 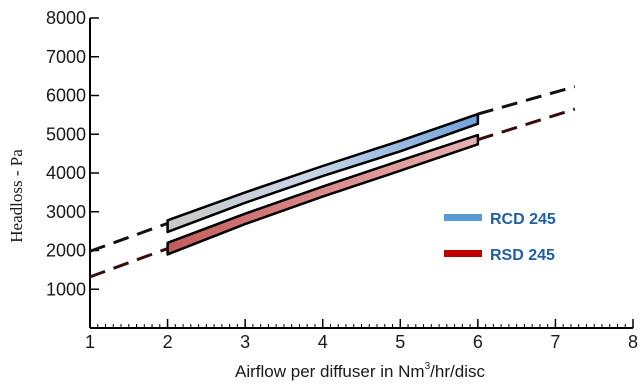 What do you see at coordinates (66, 212) in the screenshot?
I see `y-tick-label: 3000` at bounding box center [66, 212].